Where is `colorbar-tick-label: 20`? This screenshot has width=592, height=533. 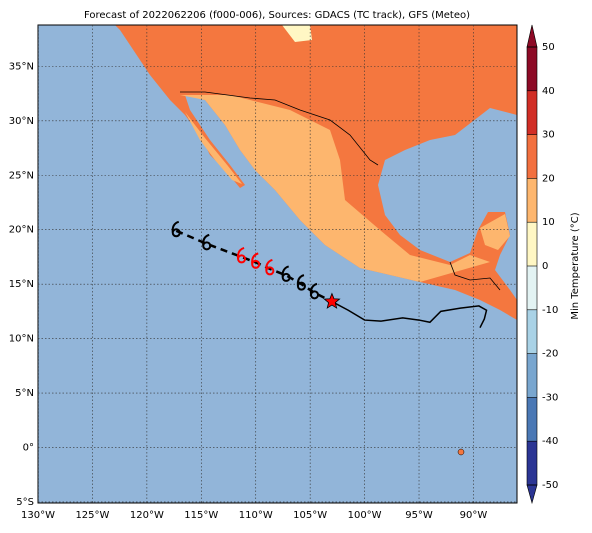 colorbar-tick-label: 20 is located at coordinates (548, 178).